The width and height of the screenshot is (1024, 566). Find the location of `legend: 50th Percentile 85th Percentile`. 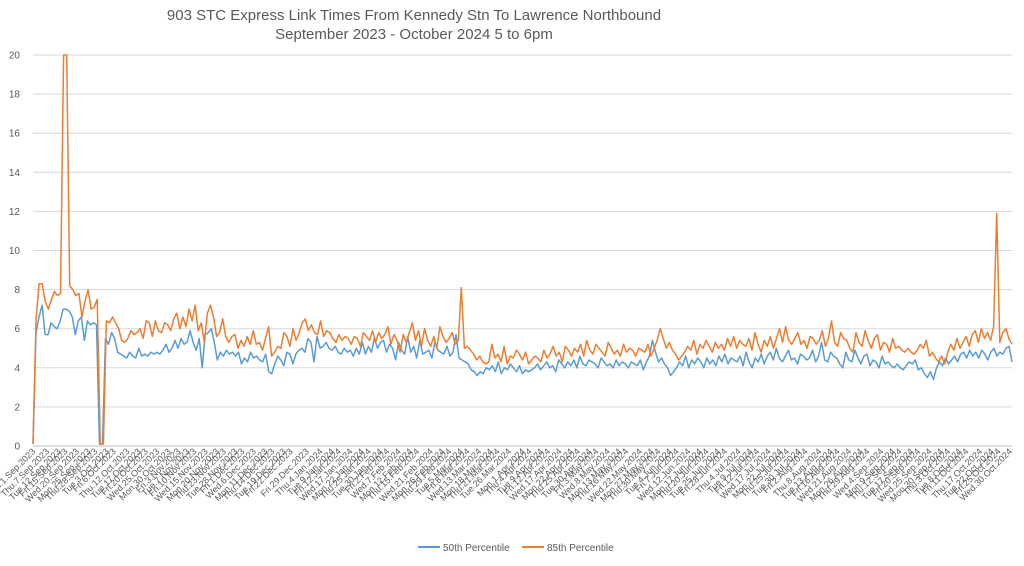

legend: 50th Percentile 85th Percentile is located at coordinates (516, 548).